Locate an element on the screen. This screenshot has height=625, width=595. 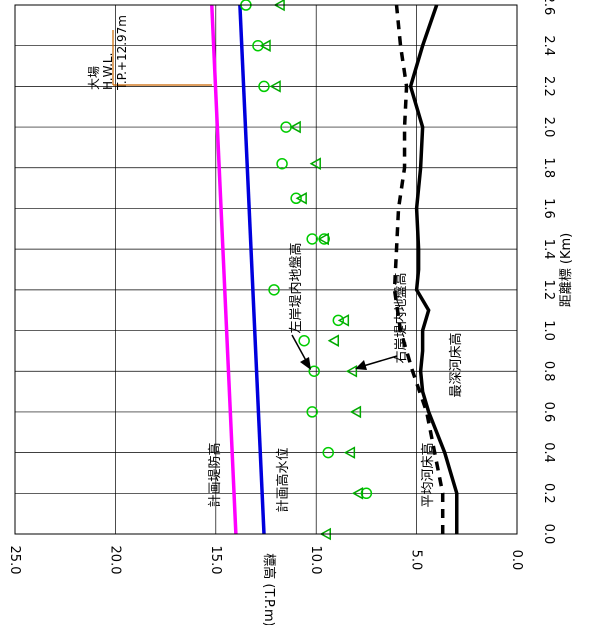
series-planned-high-water-level is located at coordinates (252, 269).